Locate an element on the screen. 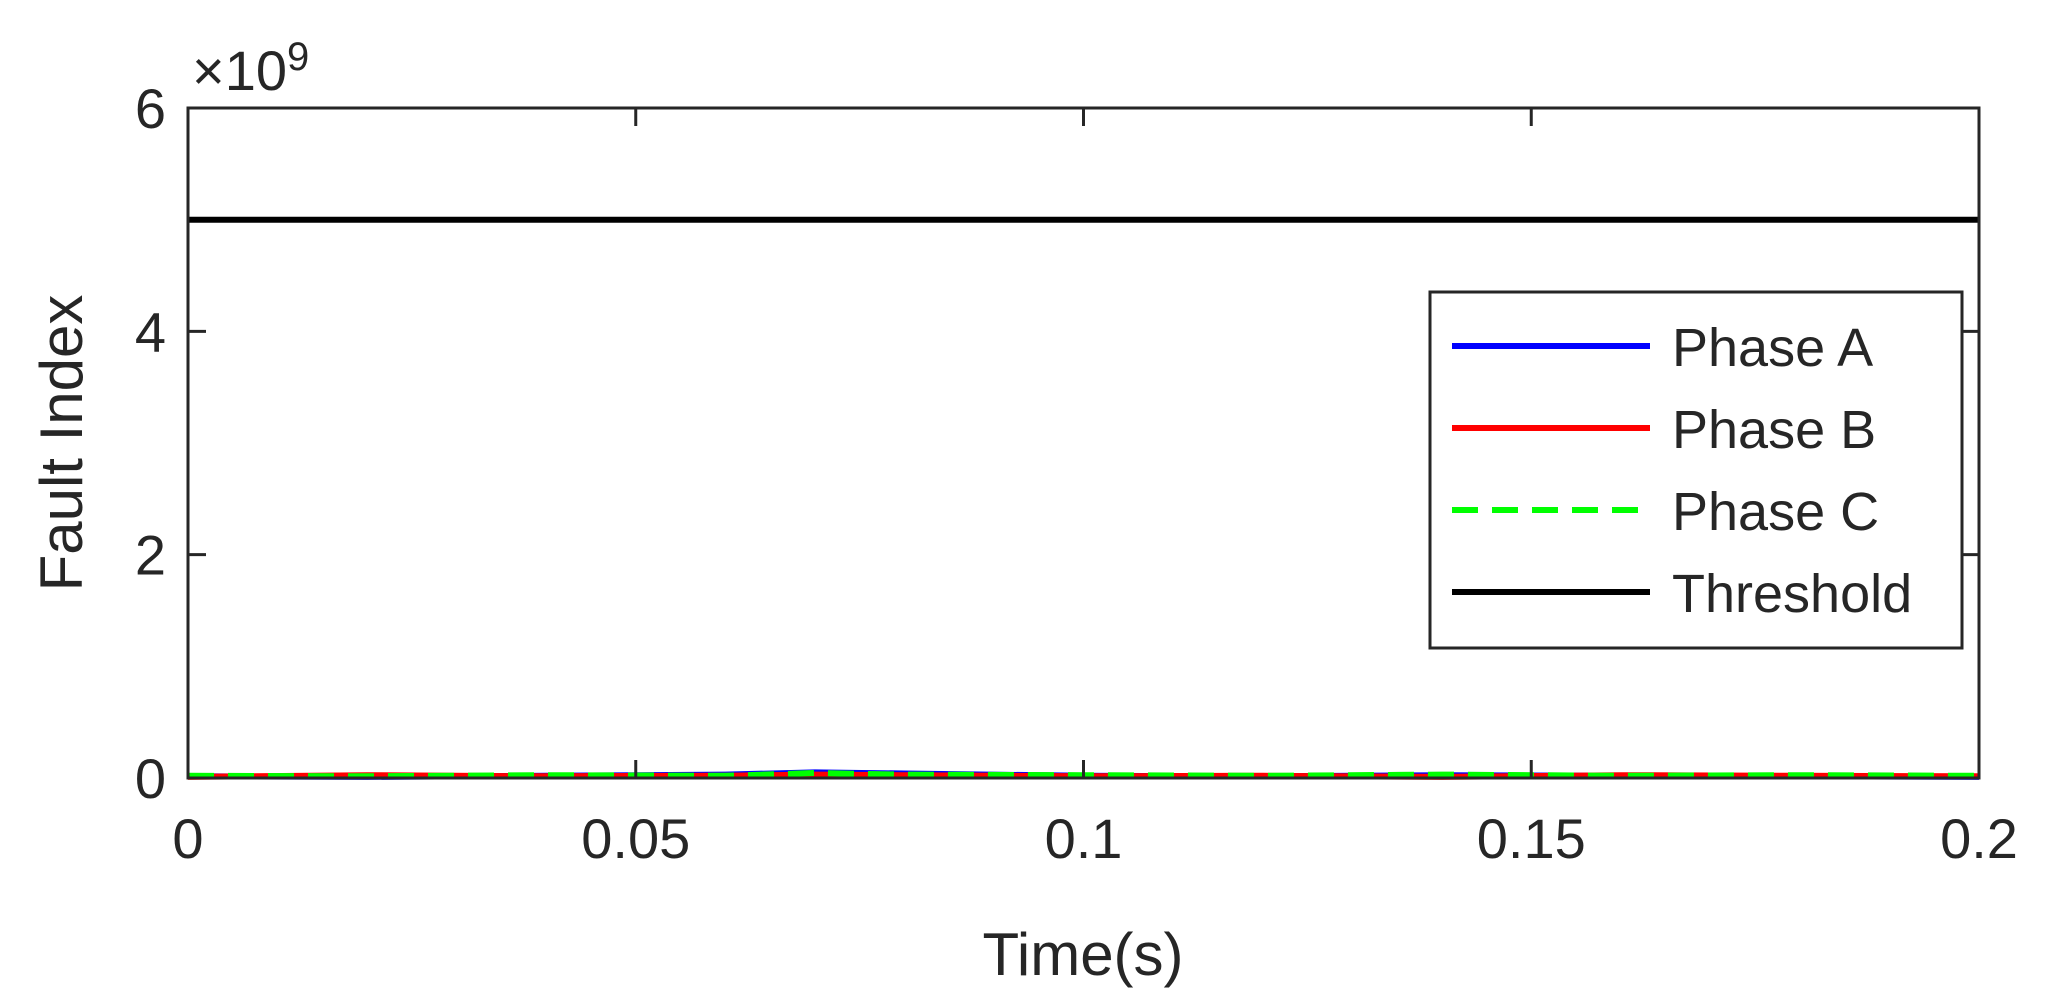  legend-label: Phase A is located at coordinates (1772, 348).